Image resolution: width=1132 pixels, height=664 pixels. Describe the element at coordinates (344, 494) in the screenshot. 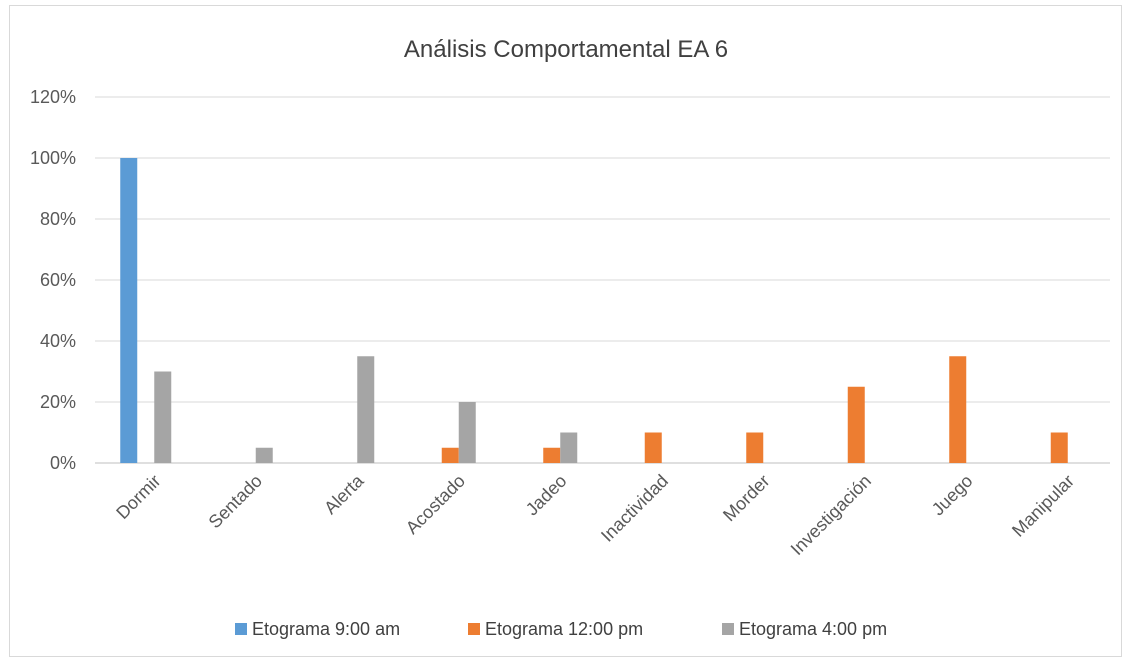

I see `x-tick-label: Alerta` at that location.